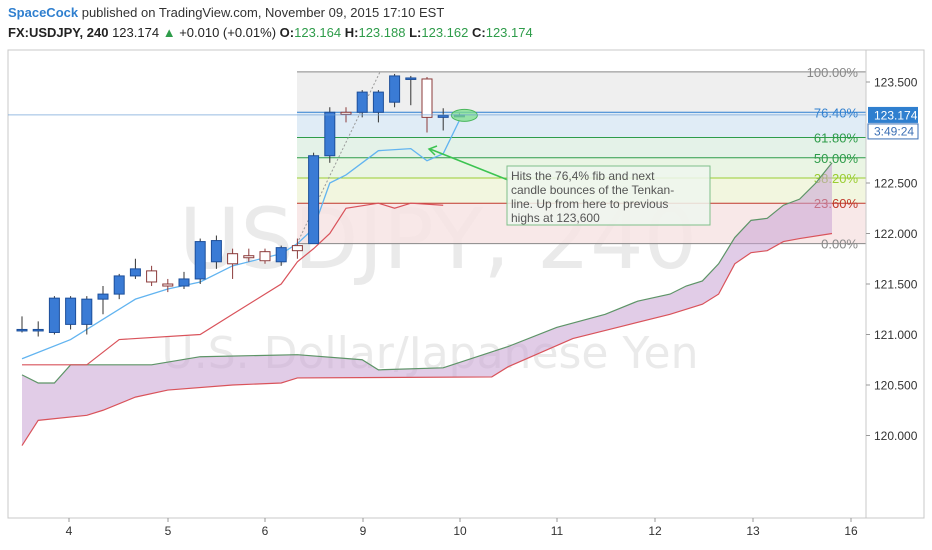 The width and height of the screenshot is (932, 550). What do you see at coordinates (318, 32) in the screenshot?
I see `open-value: 123.164` at bounding box center [318, 32].